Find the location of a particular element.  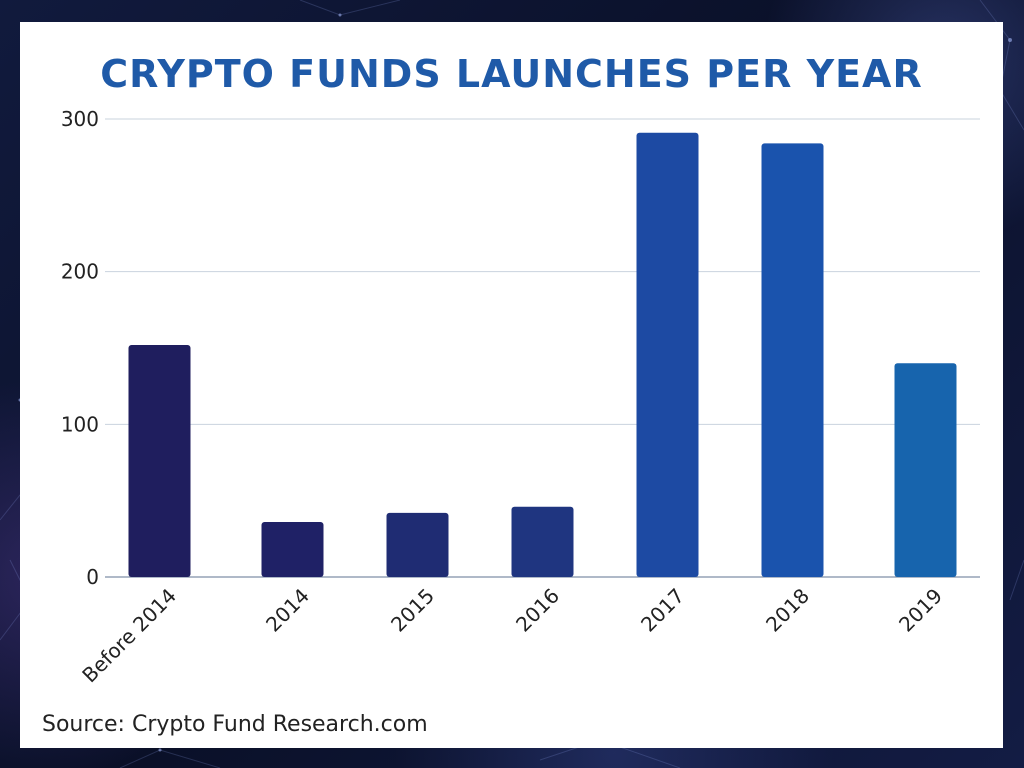

x-tick-label: 2018 is located at coordinates (787, 610).